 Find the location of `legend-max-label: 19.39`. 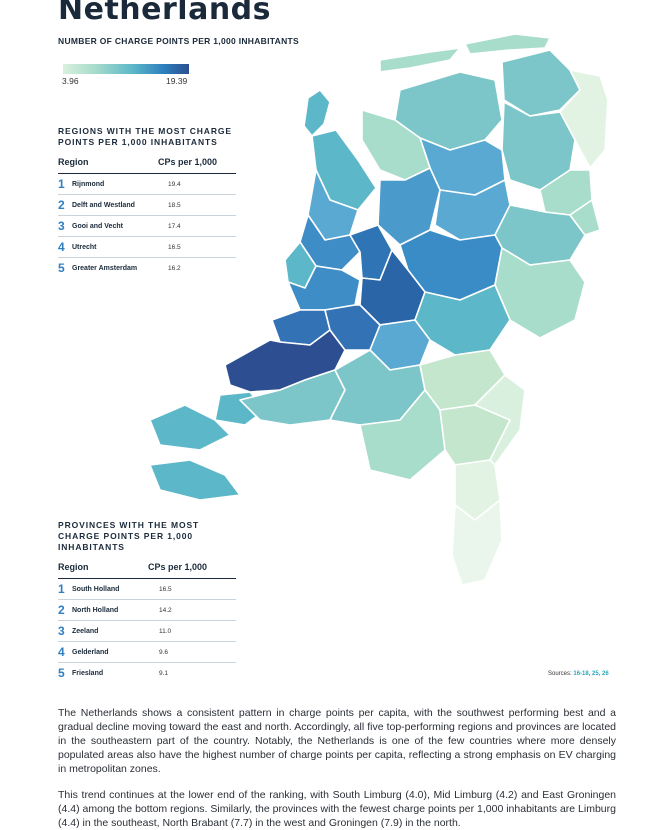

legend-max-label: 19.39 is located at coordinates (177, 81).